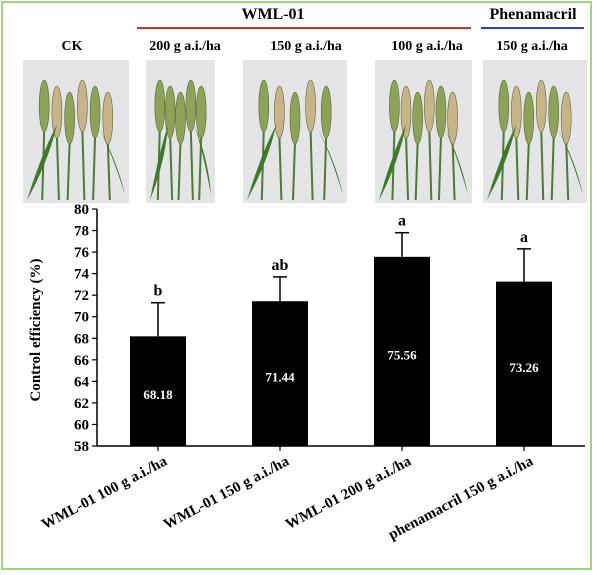 Image resolution: width=597 pixels, height=575 pixels. Describe the element at coordinates (185, 46) in the screenshot. I see `photo-label-200: 200 g a.i./ha` at that location.